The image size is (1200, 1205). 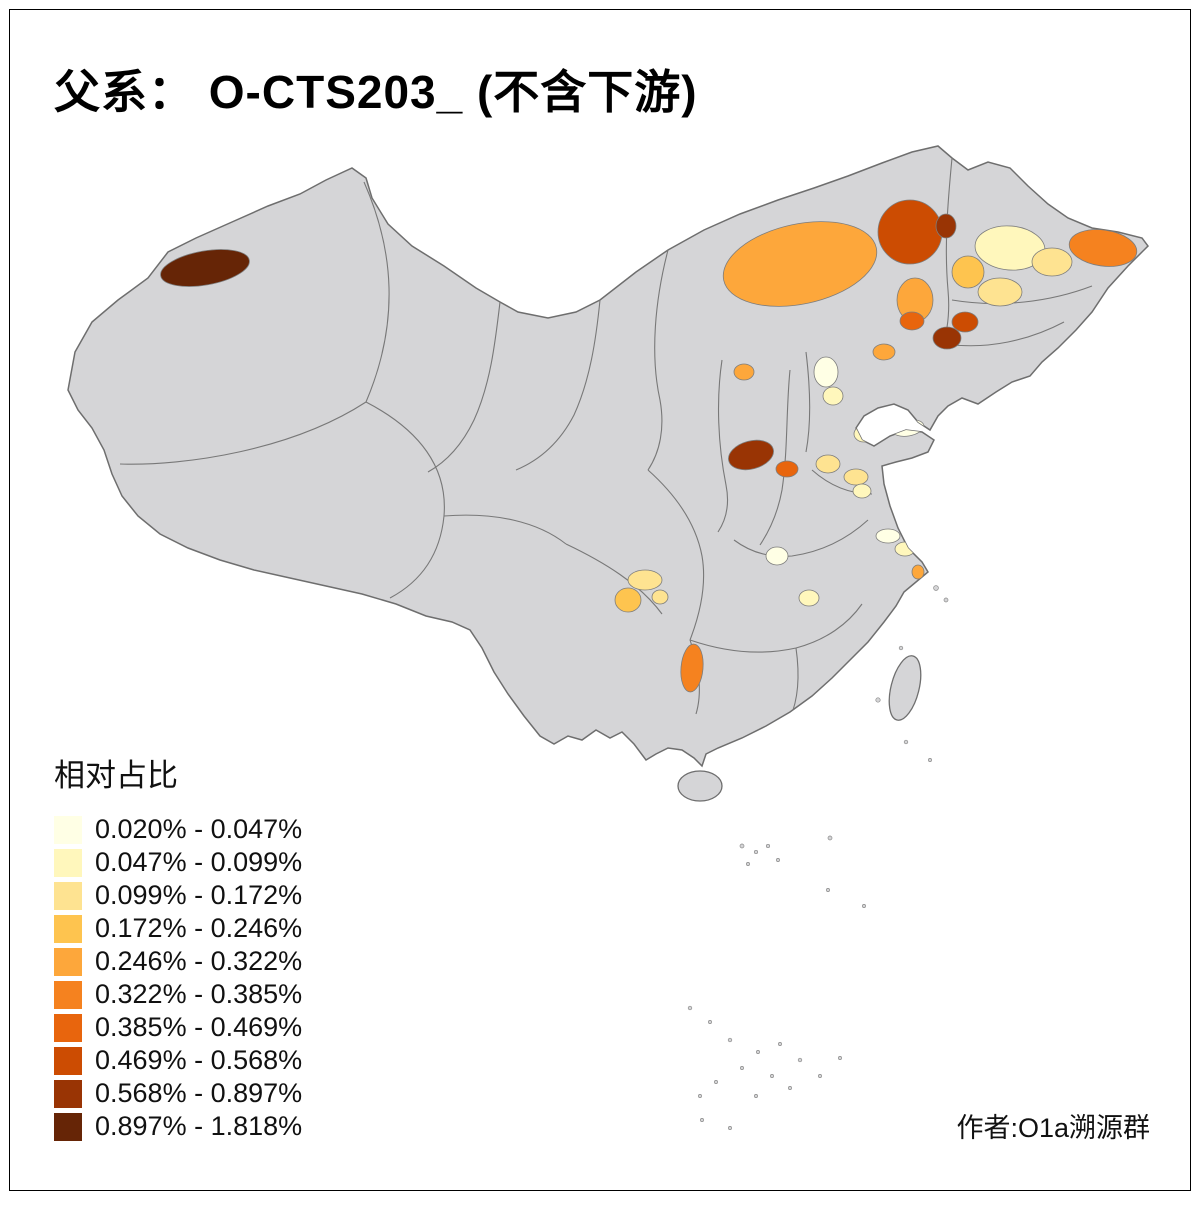 I want to click on region-songyuan-light, so click(x=1000, y=292).